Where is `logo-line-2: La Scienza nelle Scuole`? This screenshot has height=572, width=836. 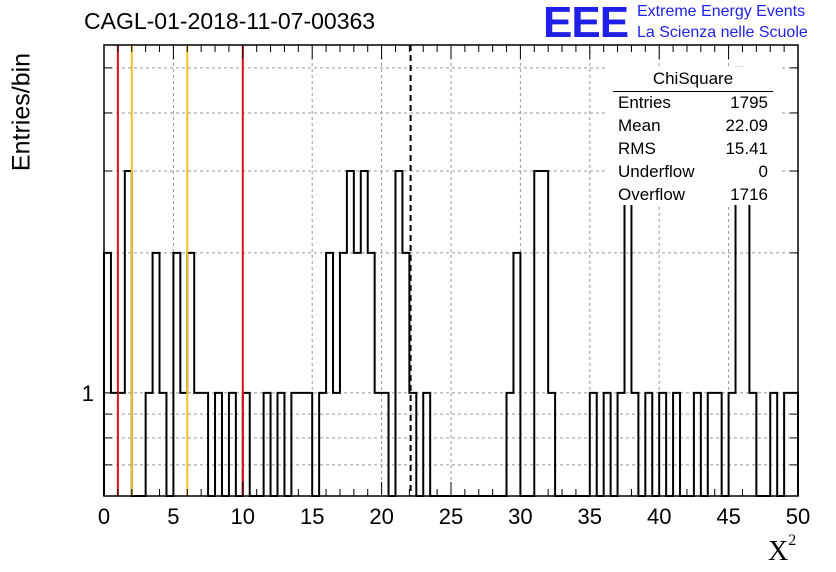
logo-line-2: La Scienza nelle Scuole is located at coordinates (722, 32).